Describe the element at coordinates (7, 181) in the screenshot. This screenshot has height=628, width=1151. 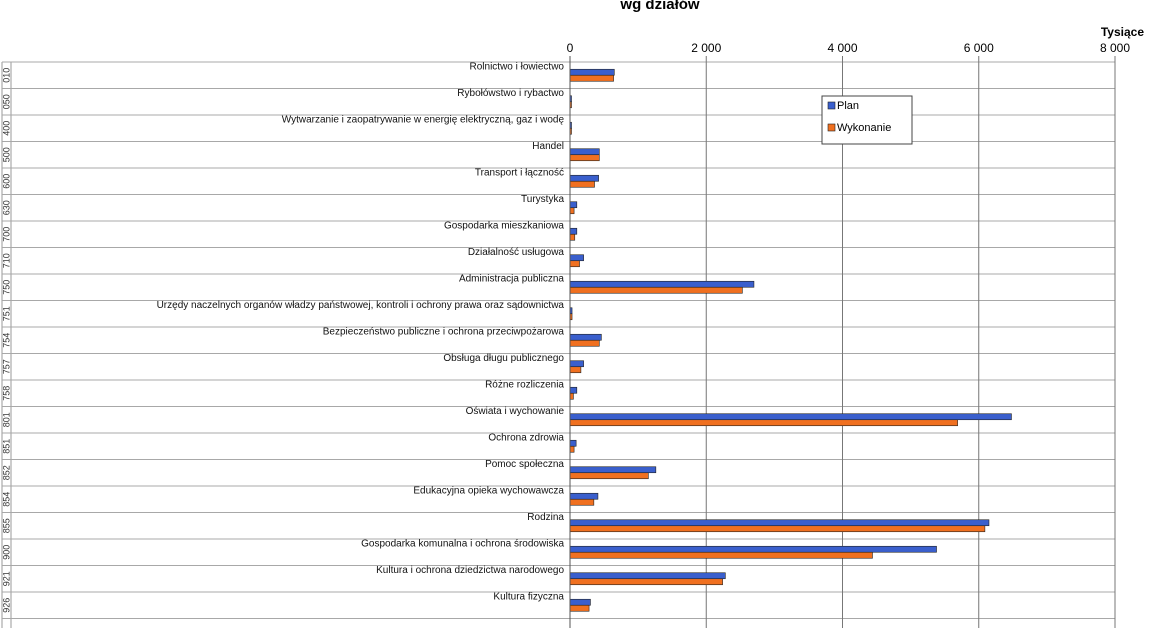
I see `category-code: 600` at that location.